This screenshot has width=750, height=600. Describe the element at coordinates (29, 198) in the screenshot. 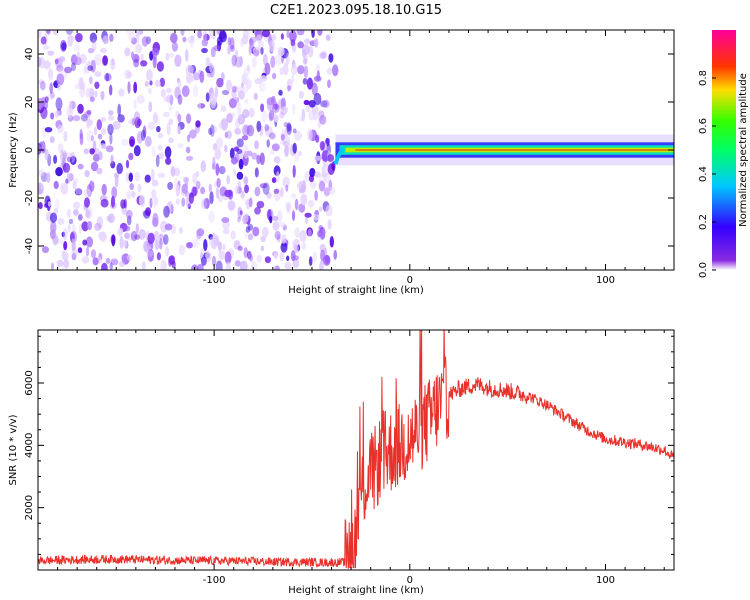

I see `y-tick-label: -20` at that location.